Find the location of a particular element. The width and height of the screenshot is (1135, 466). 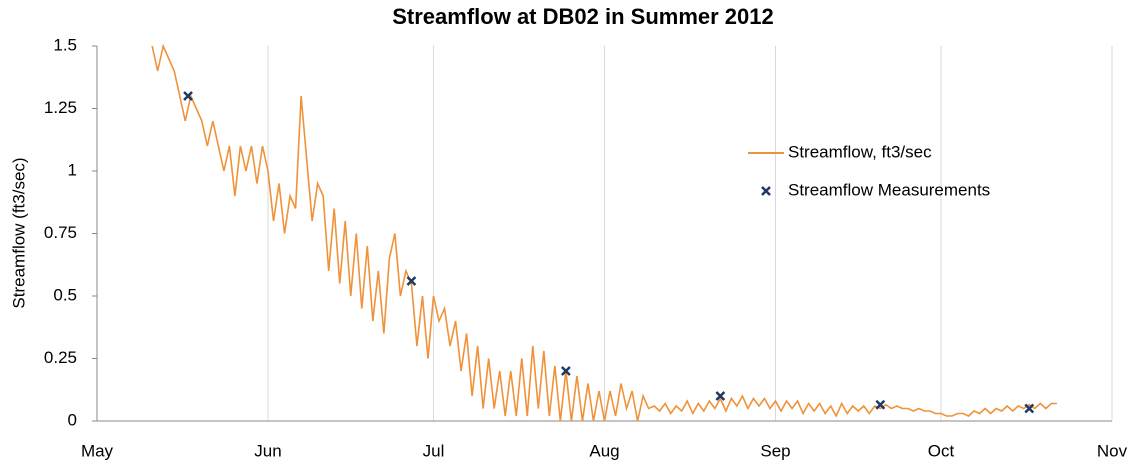

y-tick-label: 1.25 is located at coordinates (60, 107).